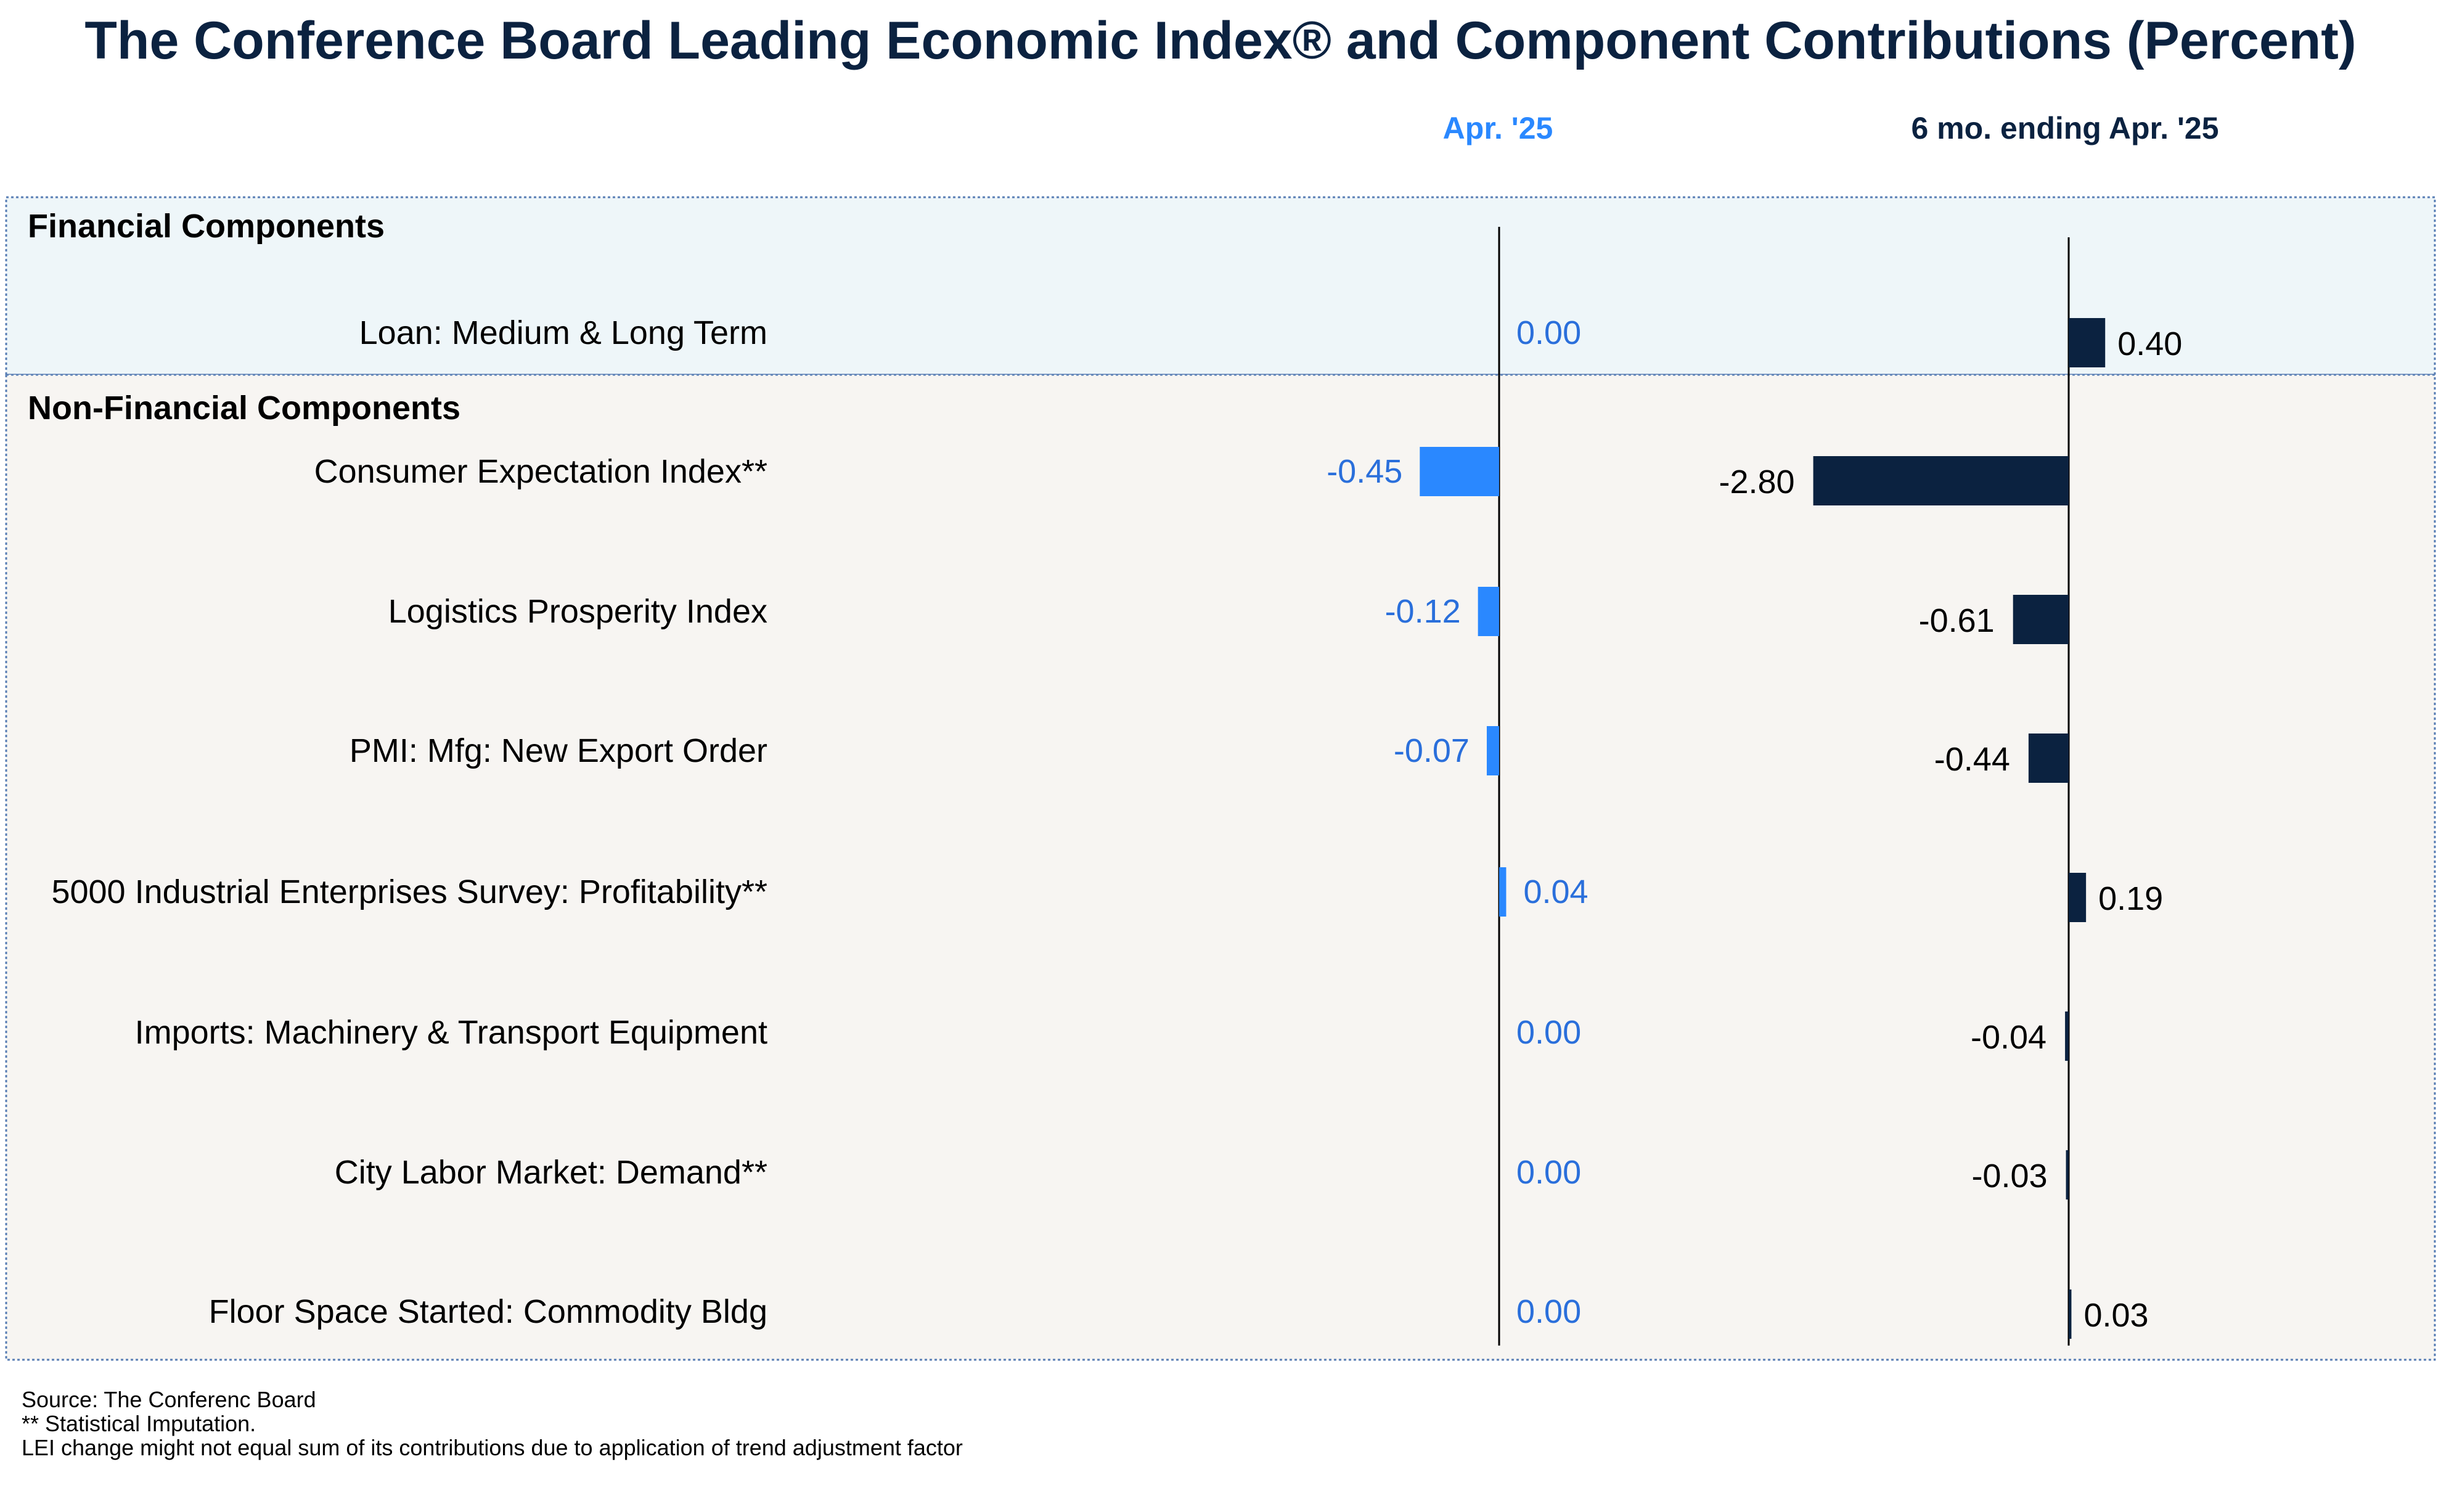  I want to click on six-month-value-label: 0.19, so click(2130, 898).